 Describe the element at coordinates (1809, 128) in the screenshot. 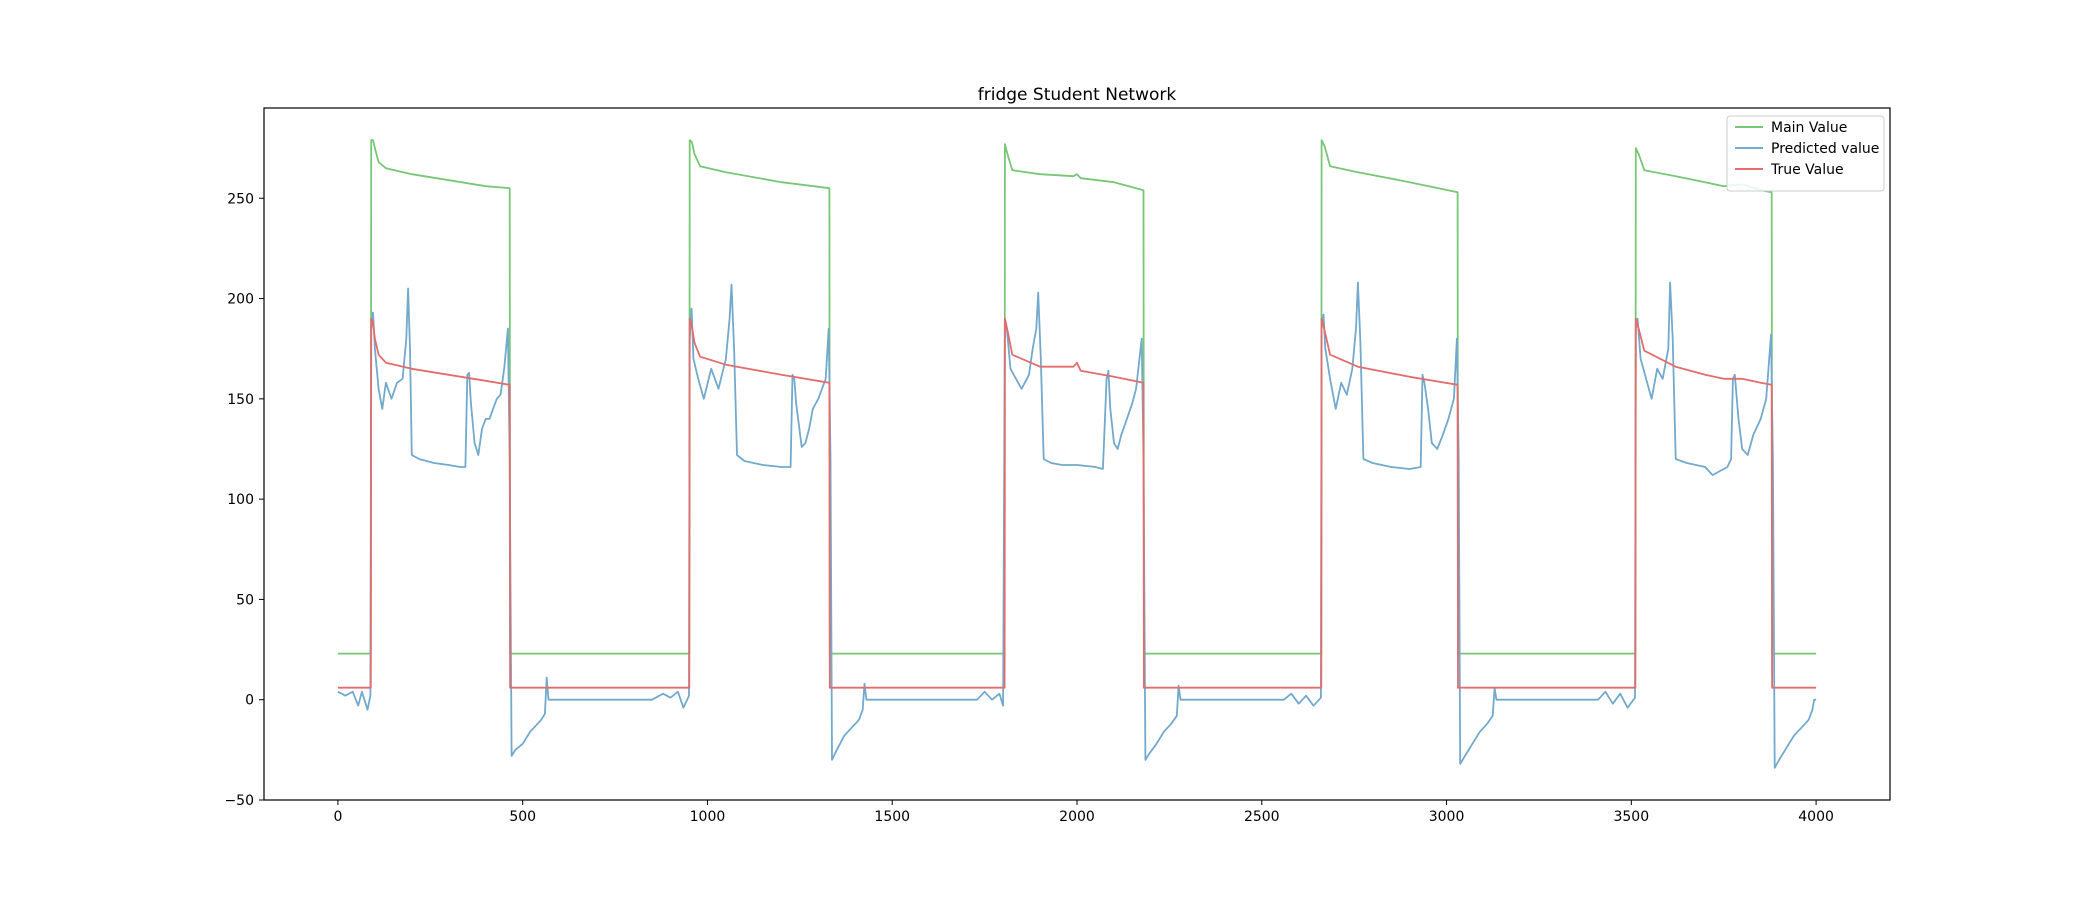

I see `legend-label: Main Value` at that location.